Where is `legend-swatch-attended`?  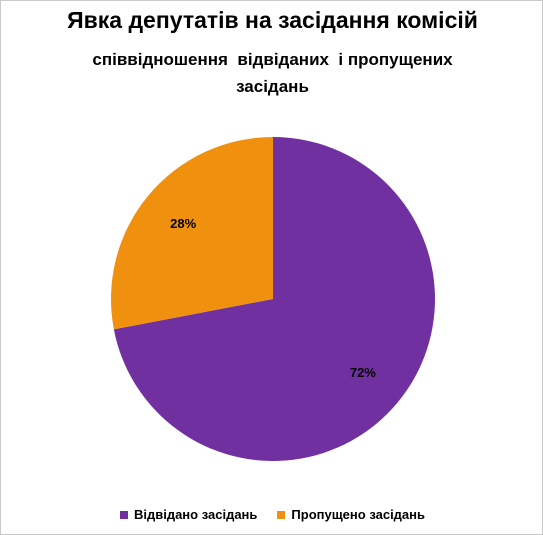
legend-swatch-attended is located at coordinates (123, 514).